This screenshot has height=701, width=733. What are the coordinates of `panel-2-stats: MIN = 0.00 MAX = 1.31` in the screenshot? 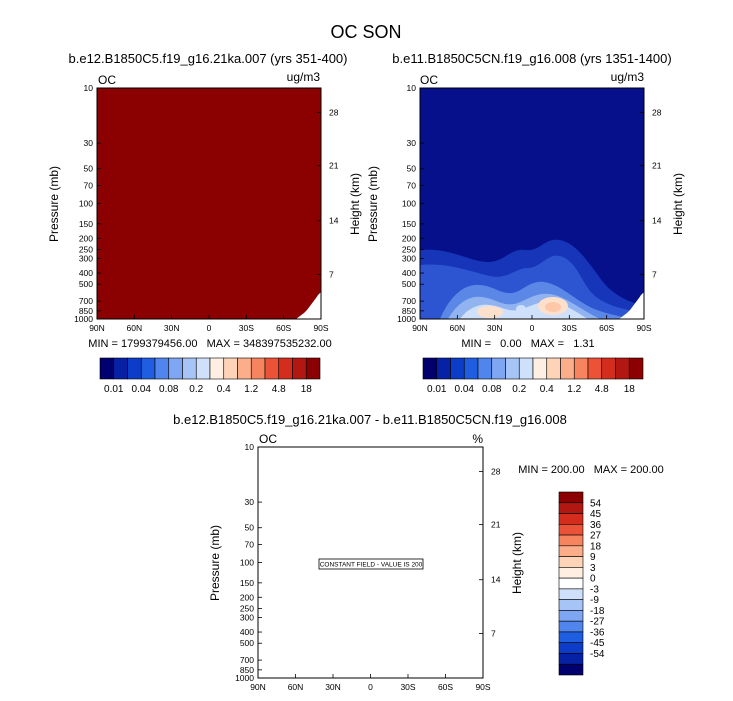 It's located at (527, 344).